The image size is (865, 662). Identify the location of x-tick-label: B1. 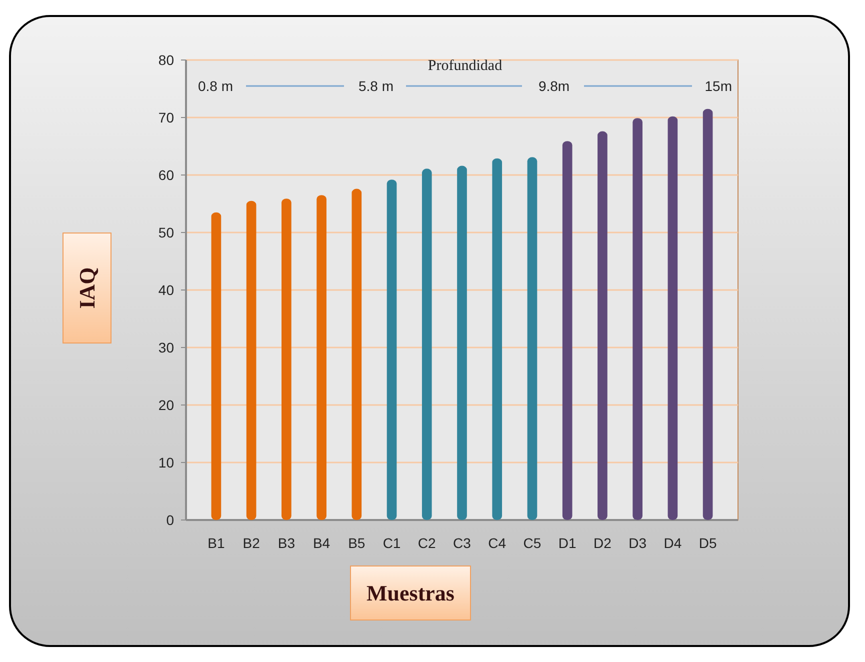
(216, 543).